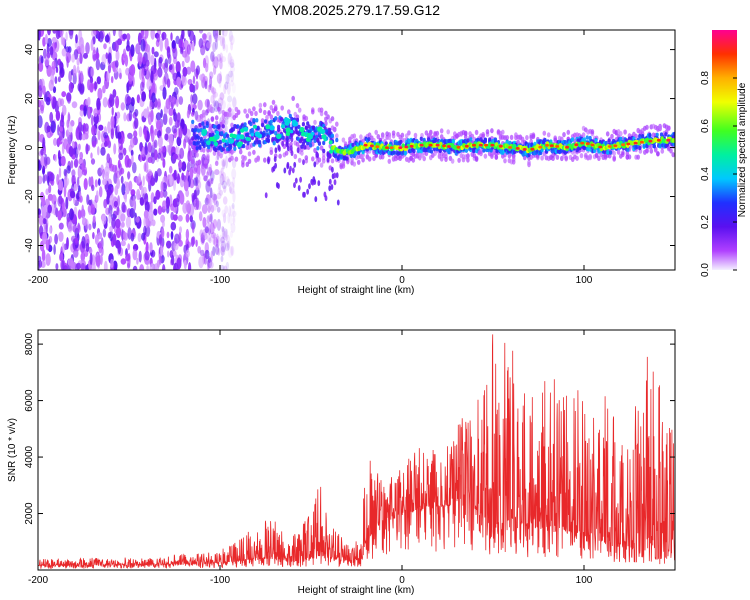 The height and width of the screenshot is (600, 750). What do you see at coordinates (29, 344) in the screenshot?
I see `snr-y-tick-label: 8000` at bounding box center [29, 344].